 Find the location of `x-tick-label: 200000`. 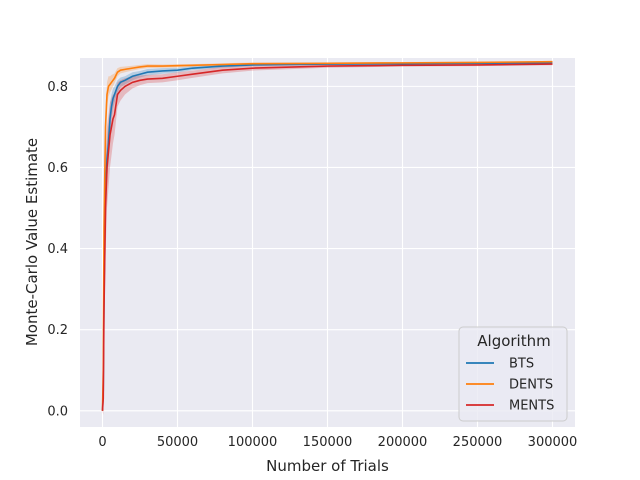

x-tick-label: 200000 is located at coordinates (403, 442).